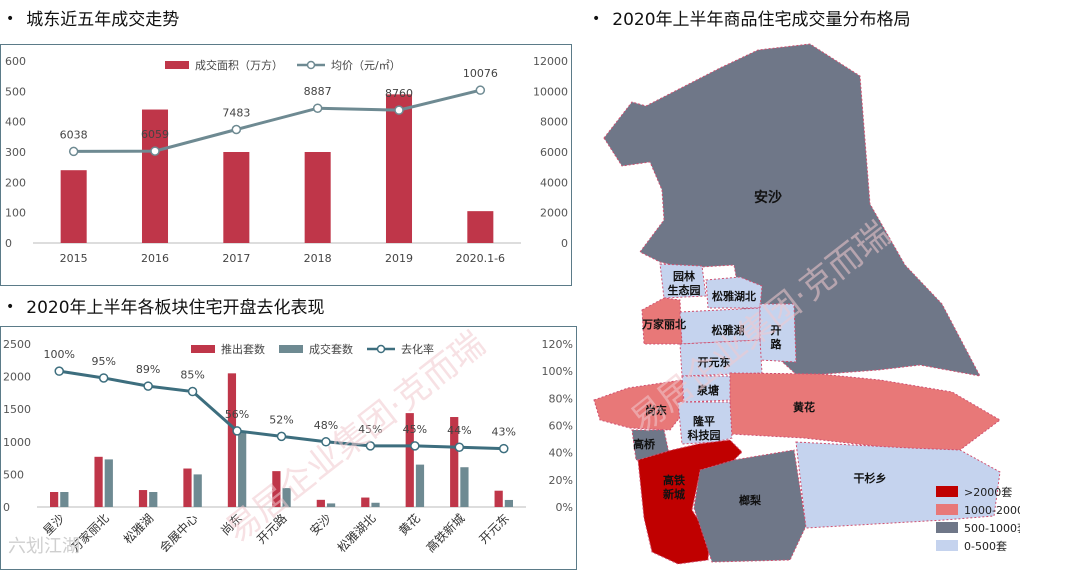 The height and width of the screenshot is (573, 1080). Describe the element at coordinates (155, 134) in the screenshot. I see `data-label: 6059` at that location.